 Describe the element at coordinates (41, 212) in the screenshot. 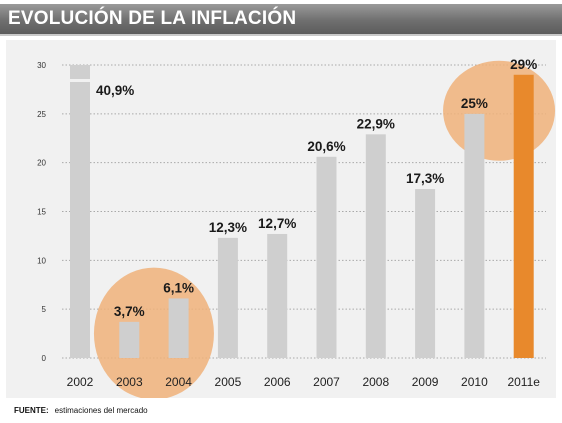

I see `y-tick-label: 15` at that location.